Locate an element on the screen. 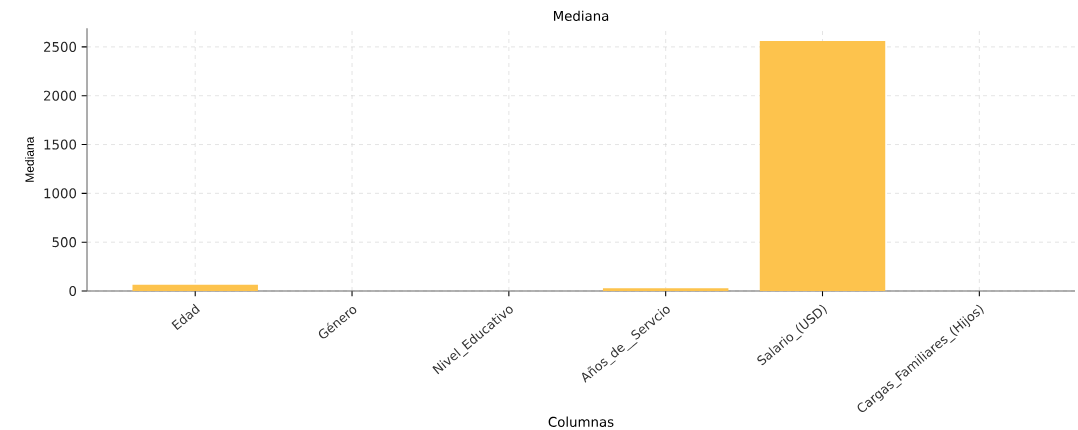 Image resolution: width=1078 pixels, height=430 pixels. y-tick-label: 1000 is located at coordinates (60, 193).